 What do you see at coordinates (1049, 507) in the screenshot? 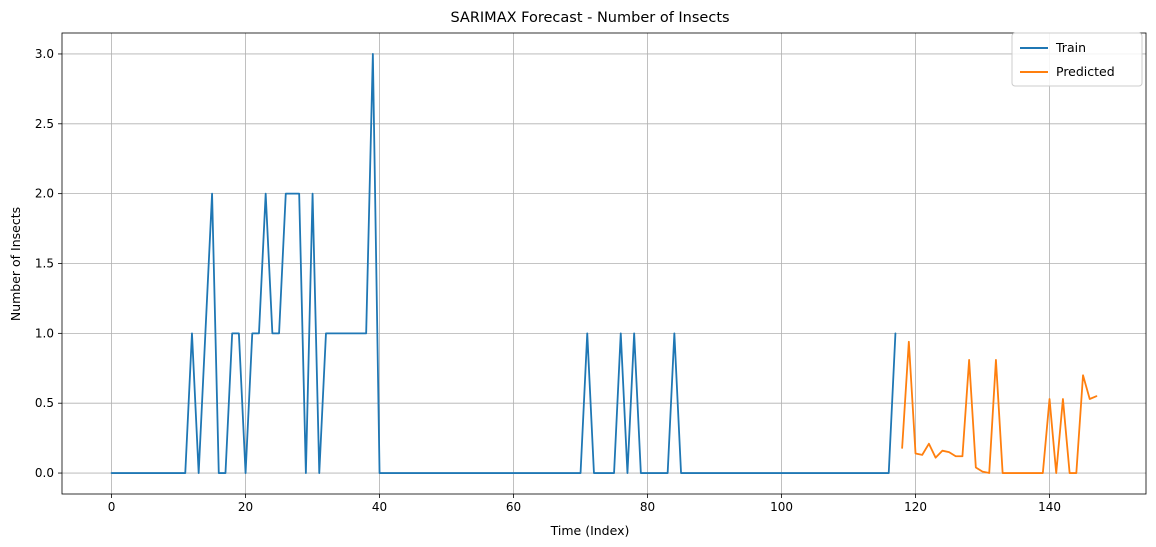
I see `x-tick-label: 140` at bounding box center [1049, 507].